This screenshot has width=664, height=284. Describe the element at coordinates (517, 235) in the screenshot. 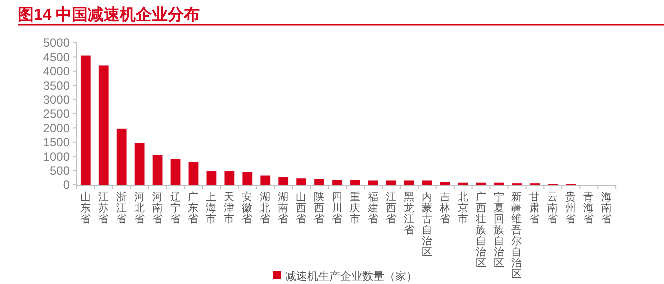

I see `x-tick-label: 新疆维吾尔自治区` at that location.